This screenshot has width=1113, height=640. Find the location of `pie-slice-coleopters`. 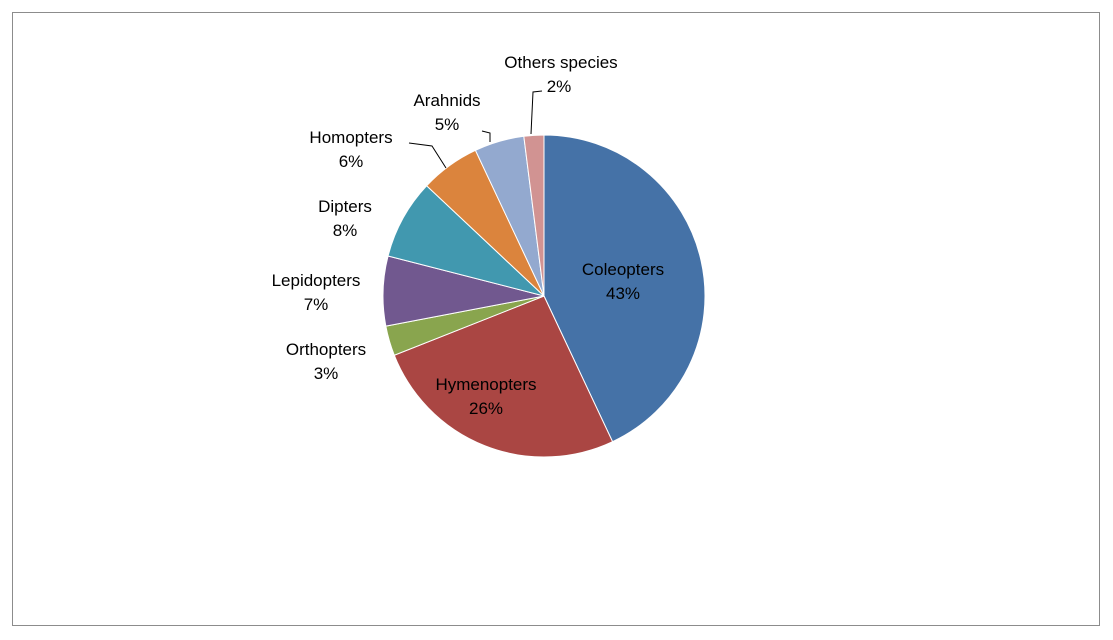

pie-slice-coleopters is located at coordinates (624, 288).